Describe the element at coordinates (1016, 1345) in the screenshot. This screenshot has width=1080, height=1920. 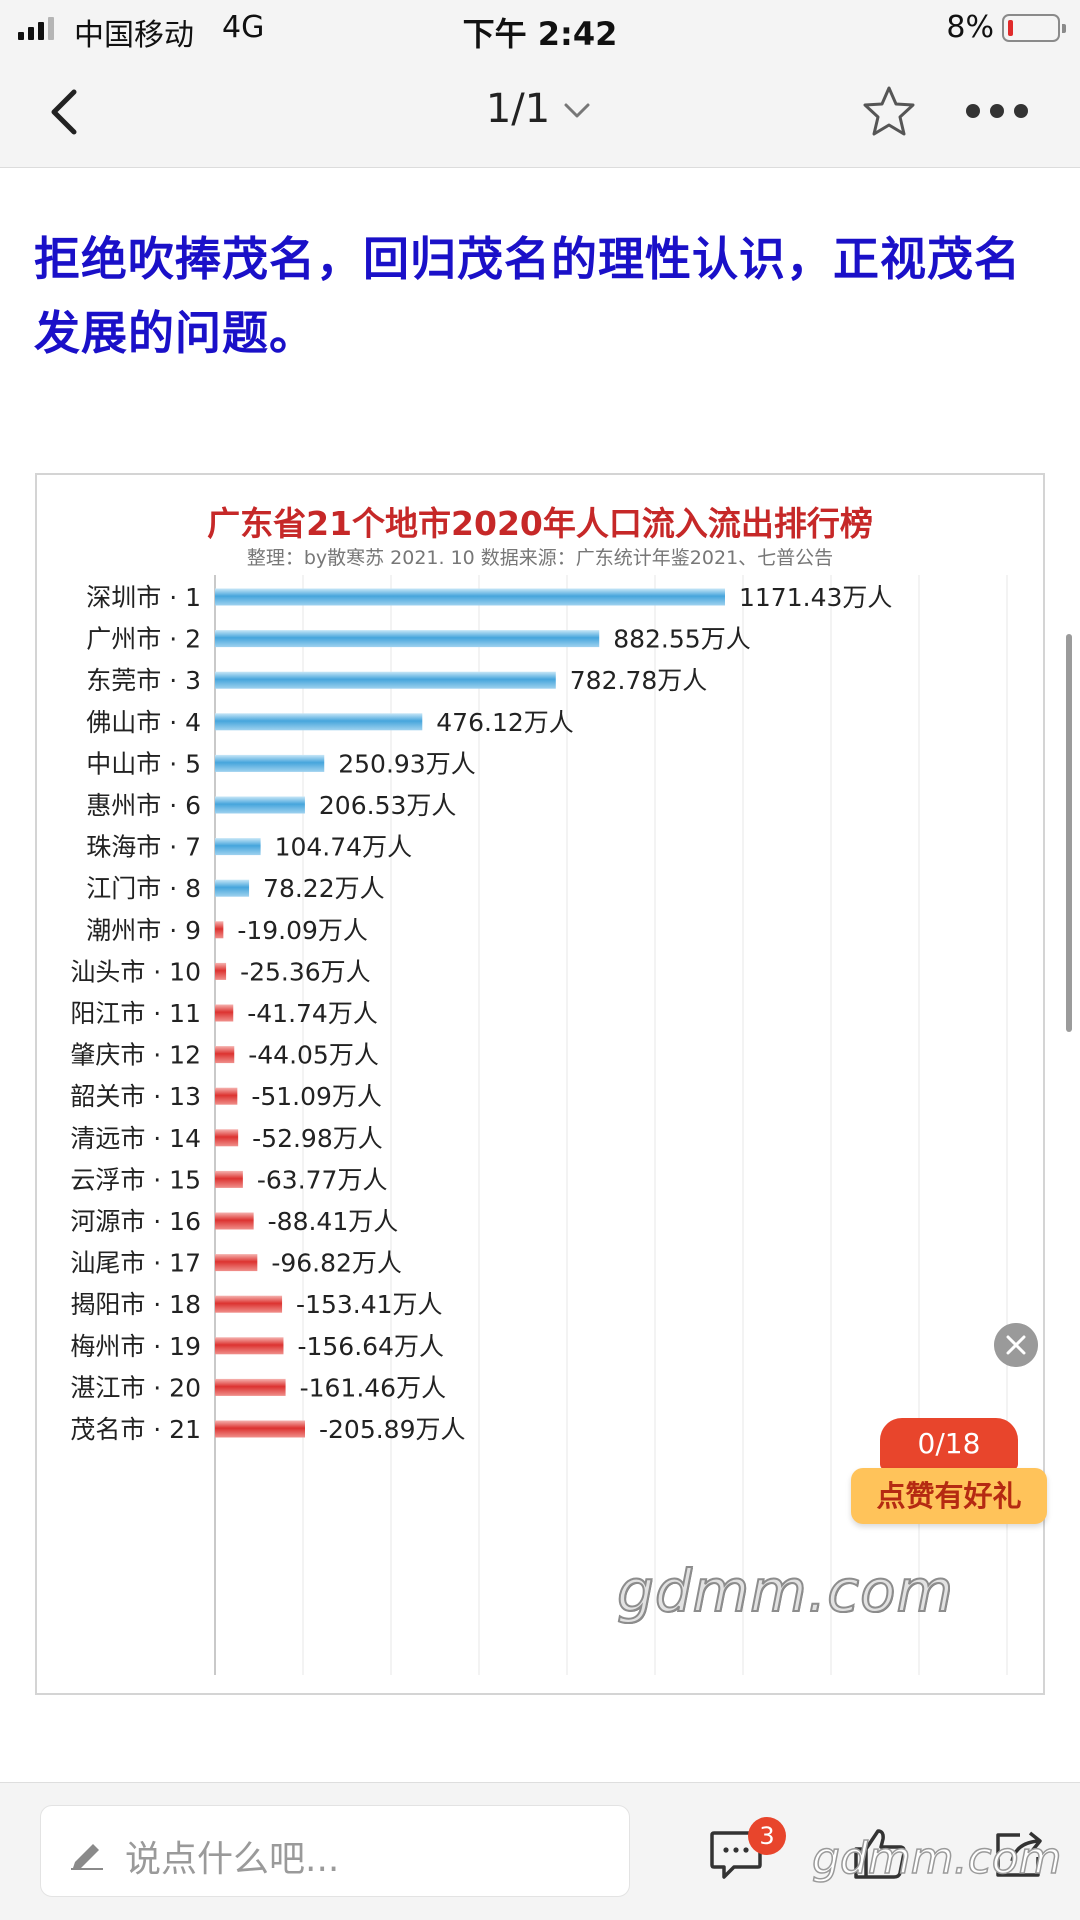
I see `close-icon` at that location.